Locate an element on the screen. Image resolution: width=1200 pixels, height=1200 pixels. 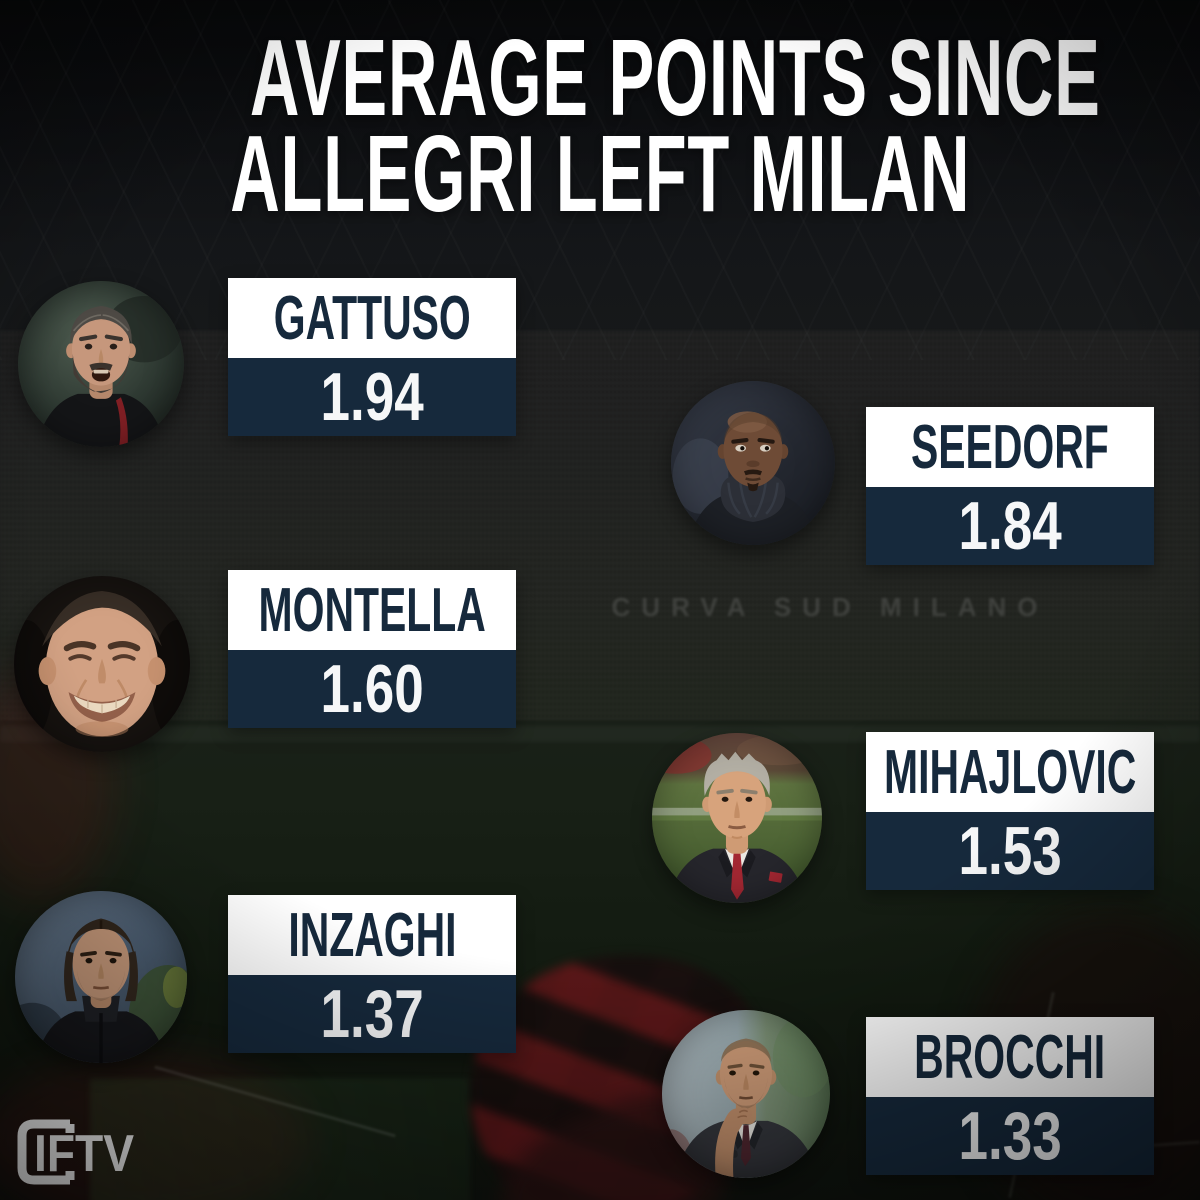
manager-points-value: 1.37 is located at coordinates (372, 1014).